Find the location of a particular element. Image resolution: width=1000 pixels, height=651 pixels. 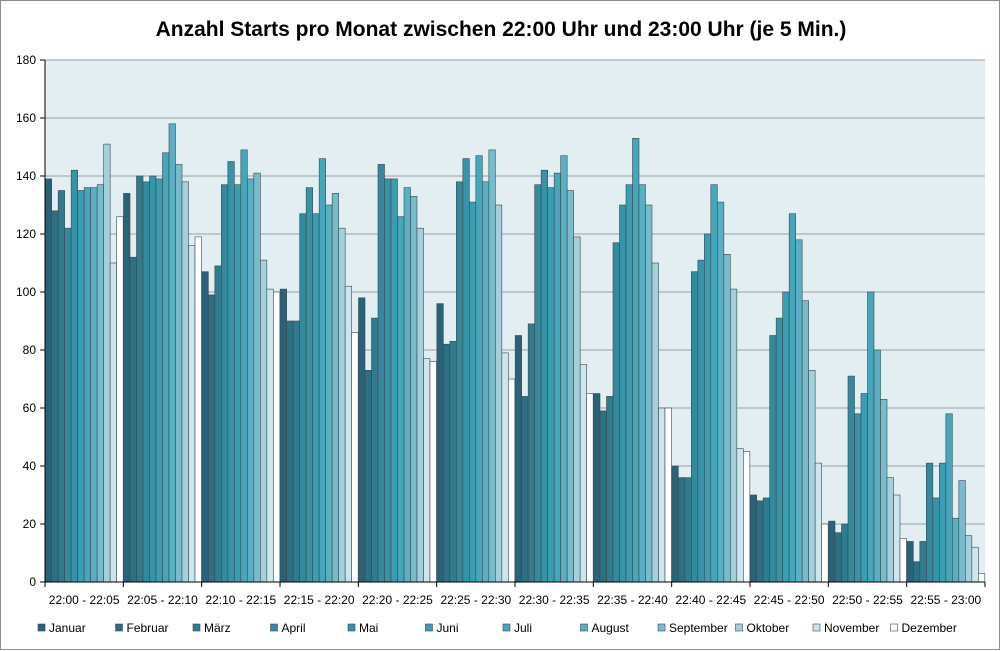

legend-label: August is located at coordinates (611, 628).